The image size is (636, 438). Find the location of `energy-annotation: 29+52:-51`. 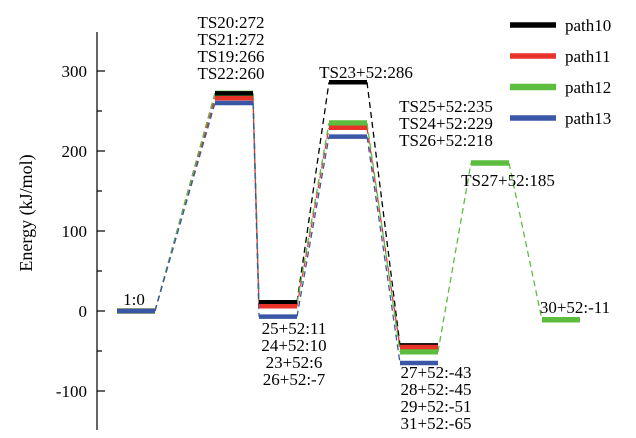

energy-annotation: 29+52:-51 is located at coordinates (436, 406).